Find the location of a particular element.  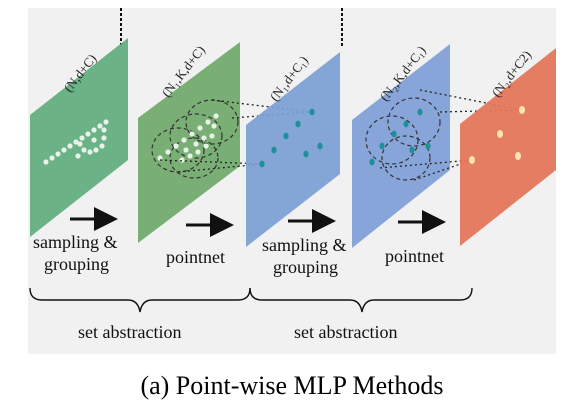

group-label-1: set abstraction is located at coordinates (129, 332).